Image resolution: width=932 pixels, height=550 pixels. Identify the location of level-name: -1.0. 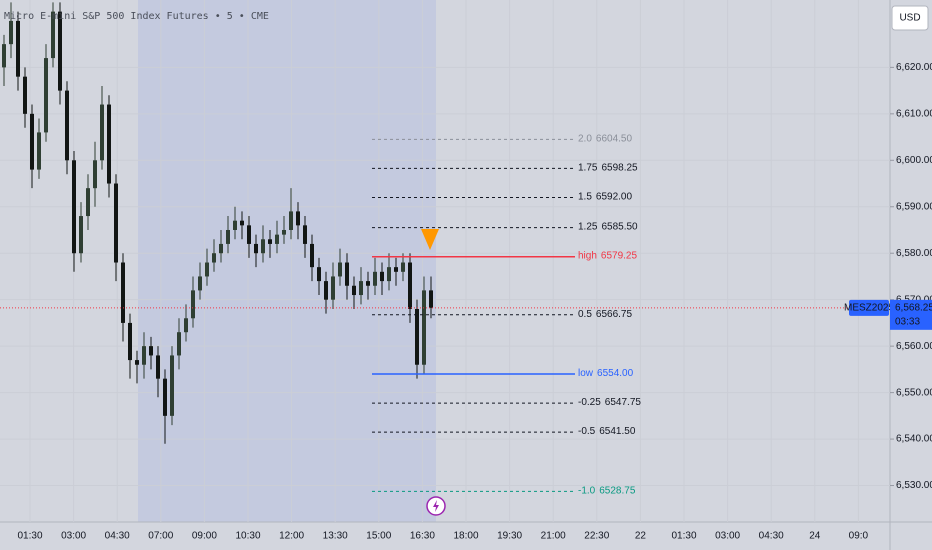
(587, 490).